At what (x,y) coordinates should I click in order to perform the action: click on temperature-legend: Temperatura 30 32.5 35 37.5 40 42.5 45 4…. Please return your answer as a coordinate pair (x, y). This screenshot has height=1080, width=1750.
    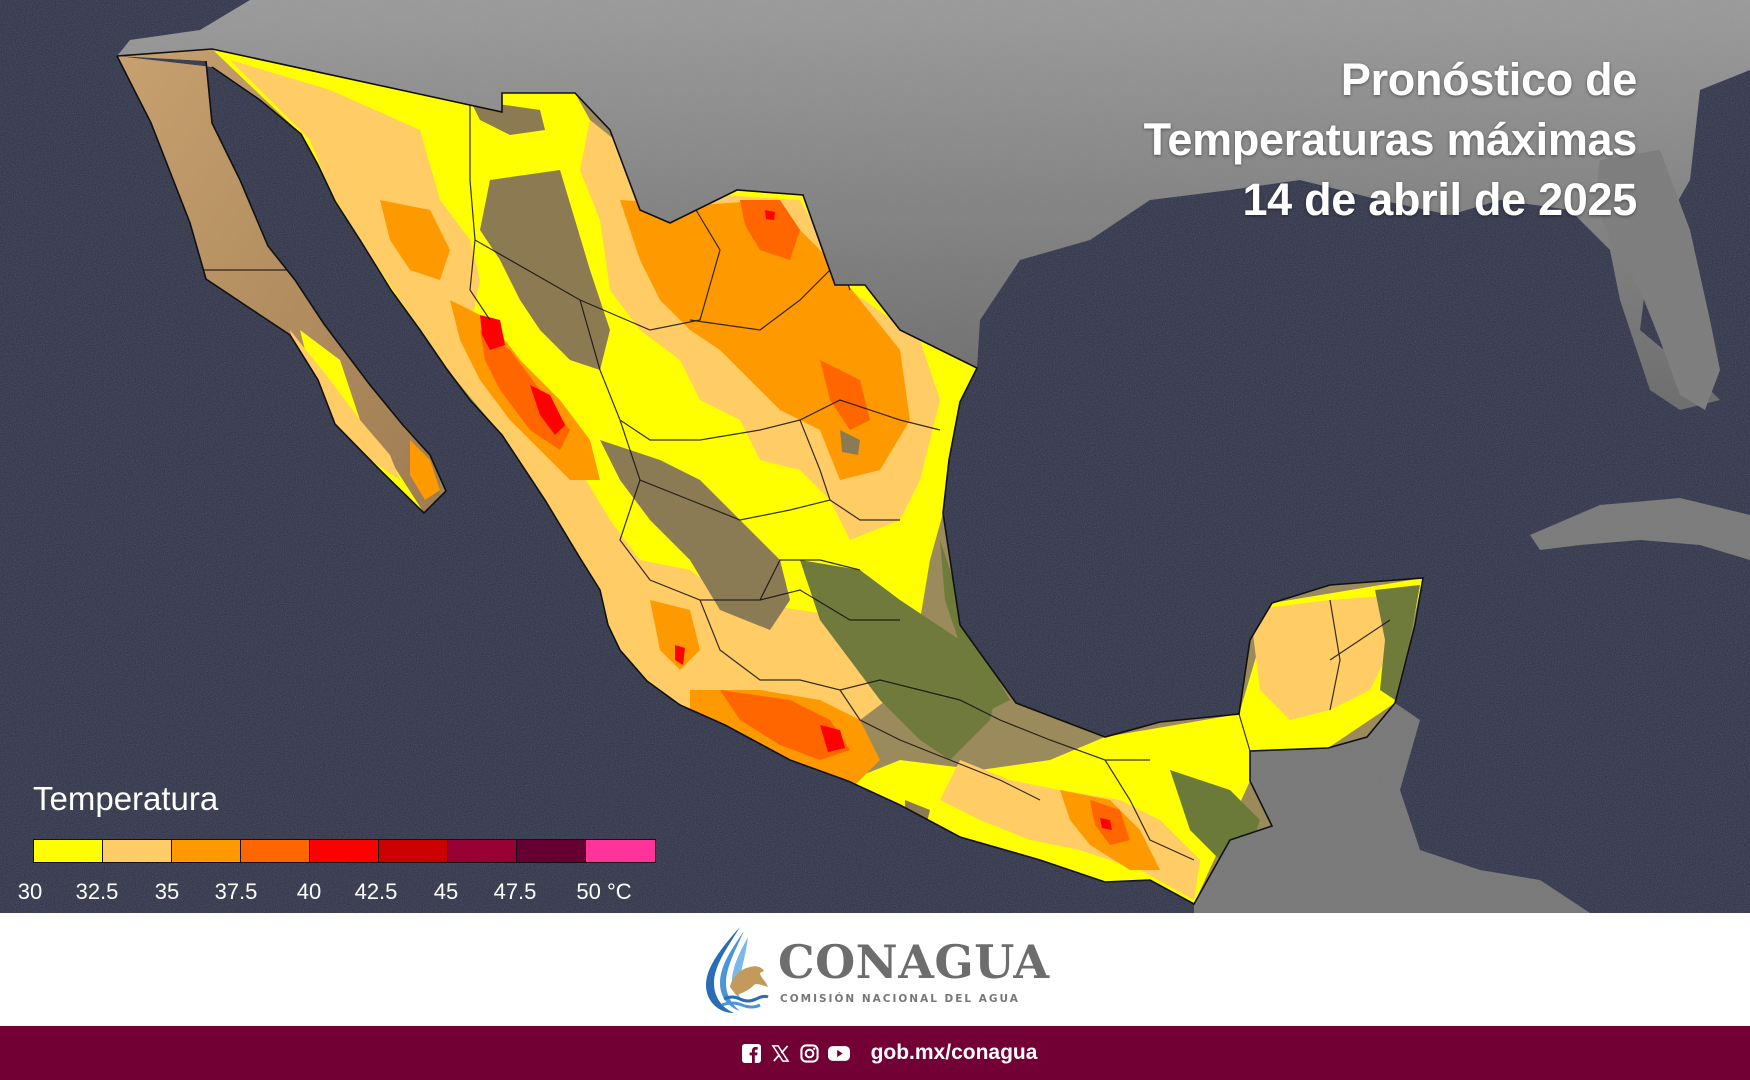
    Looking at the image, I should click on (350, 846).